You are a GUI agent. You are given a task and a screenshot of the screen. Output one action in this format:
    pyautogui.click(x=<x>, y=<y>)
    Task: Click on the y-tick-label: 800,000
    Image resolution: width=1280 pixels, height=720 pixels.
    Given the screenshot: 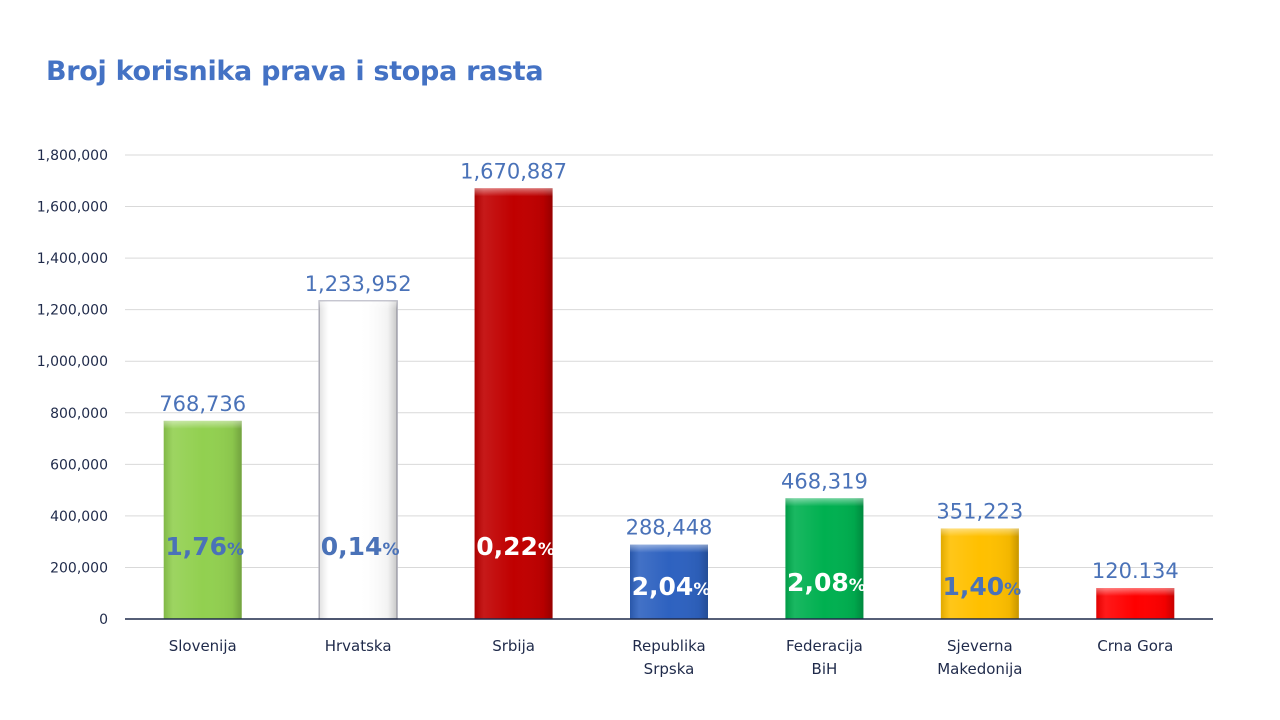 What is the action you would take?
    pyautogui.click(x=79, y=414)
    